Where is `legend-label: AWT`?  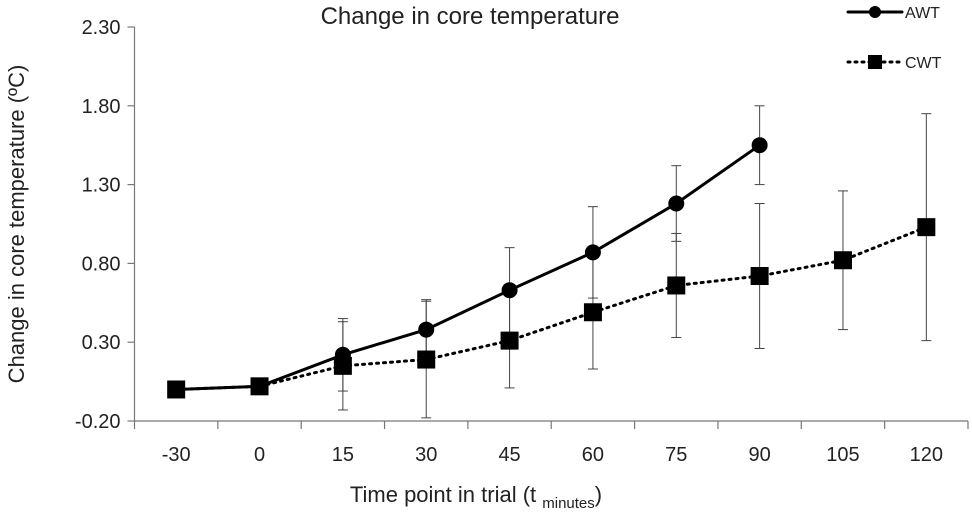 legend-label: AWT is located at coordinates (922, 13).